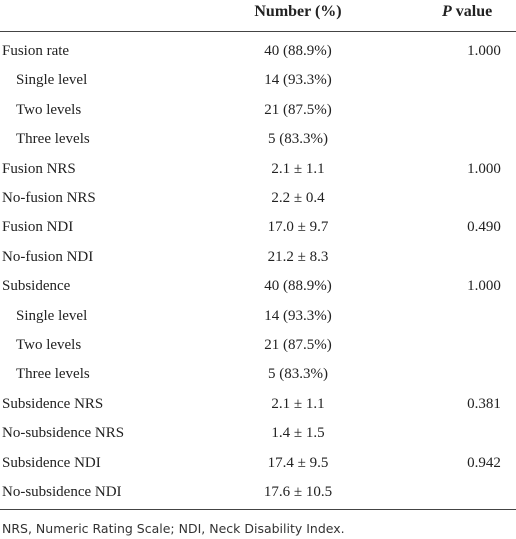  Describe the element at coordinates (38, 227) in the screenshot. I see `row-label: Fusion NDI` at that location.